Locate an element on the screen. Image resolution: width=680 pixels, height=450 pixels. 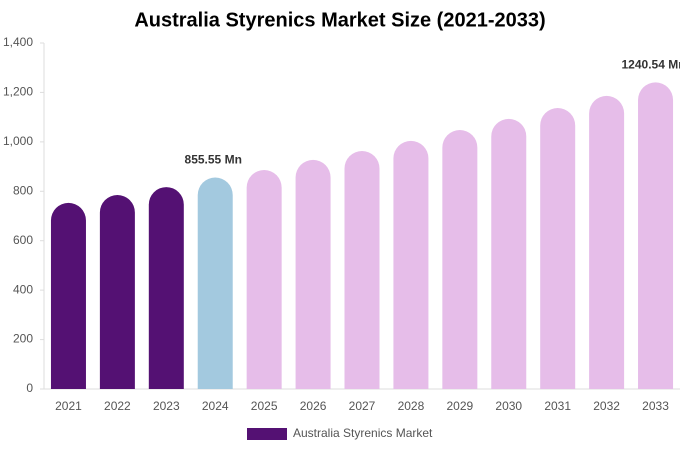
x-tick-label: 2027 is located at coordinates (362, 406).